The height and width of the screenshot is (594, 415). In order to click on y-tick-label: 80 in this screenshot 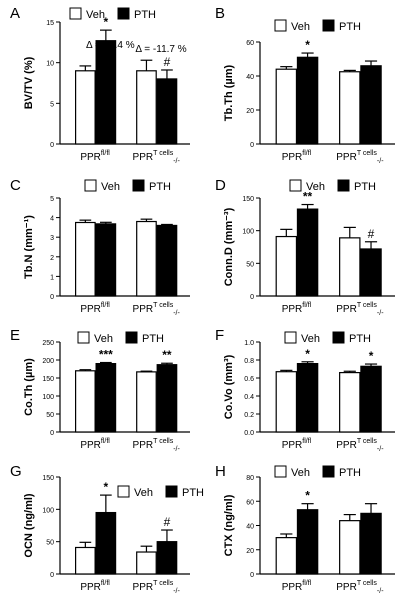, I will do `click(250, 478)`.